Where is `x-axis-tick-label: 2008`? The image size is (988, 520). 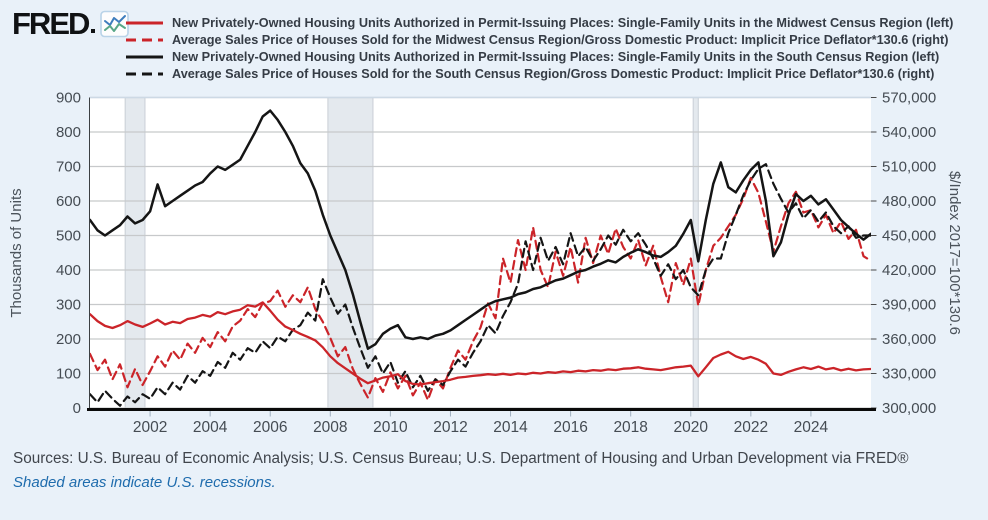
x-axis-tick-label: 2008 is located at coordinates (330, 427).